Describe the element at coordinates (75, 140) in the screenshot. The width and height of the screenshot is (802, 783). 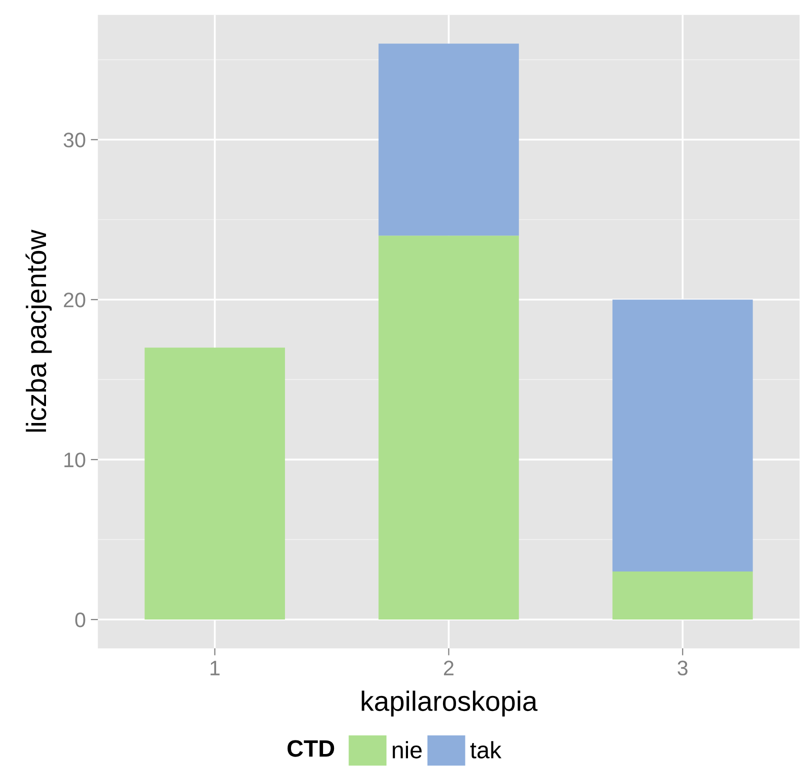
I see `y-tick-label: 30` at that location.